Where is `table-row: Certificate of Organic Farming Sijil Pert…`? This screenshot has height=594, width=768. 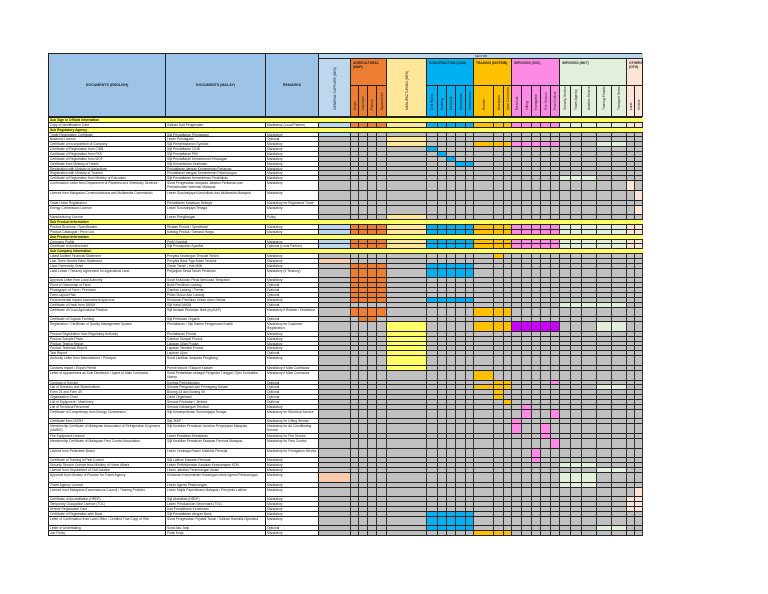 table-row: Certificate of Organic Farming Sijil Pert… is located at coordinates (345, 320).